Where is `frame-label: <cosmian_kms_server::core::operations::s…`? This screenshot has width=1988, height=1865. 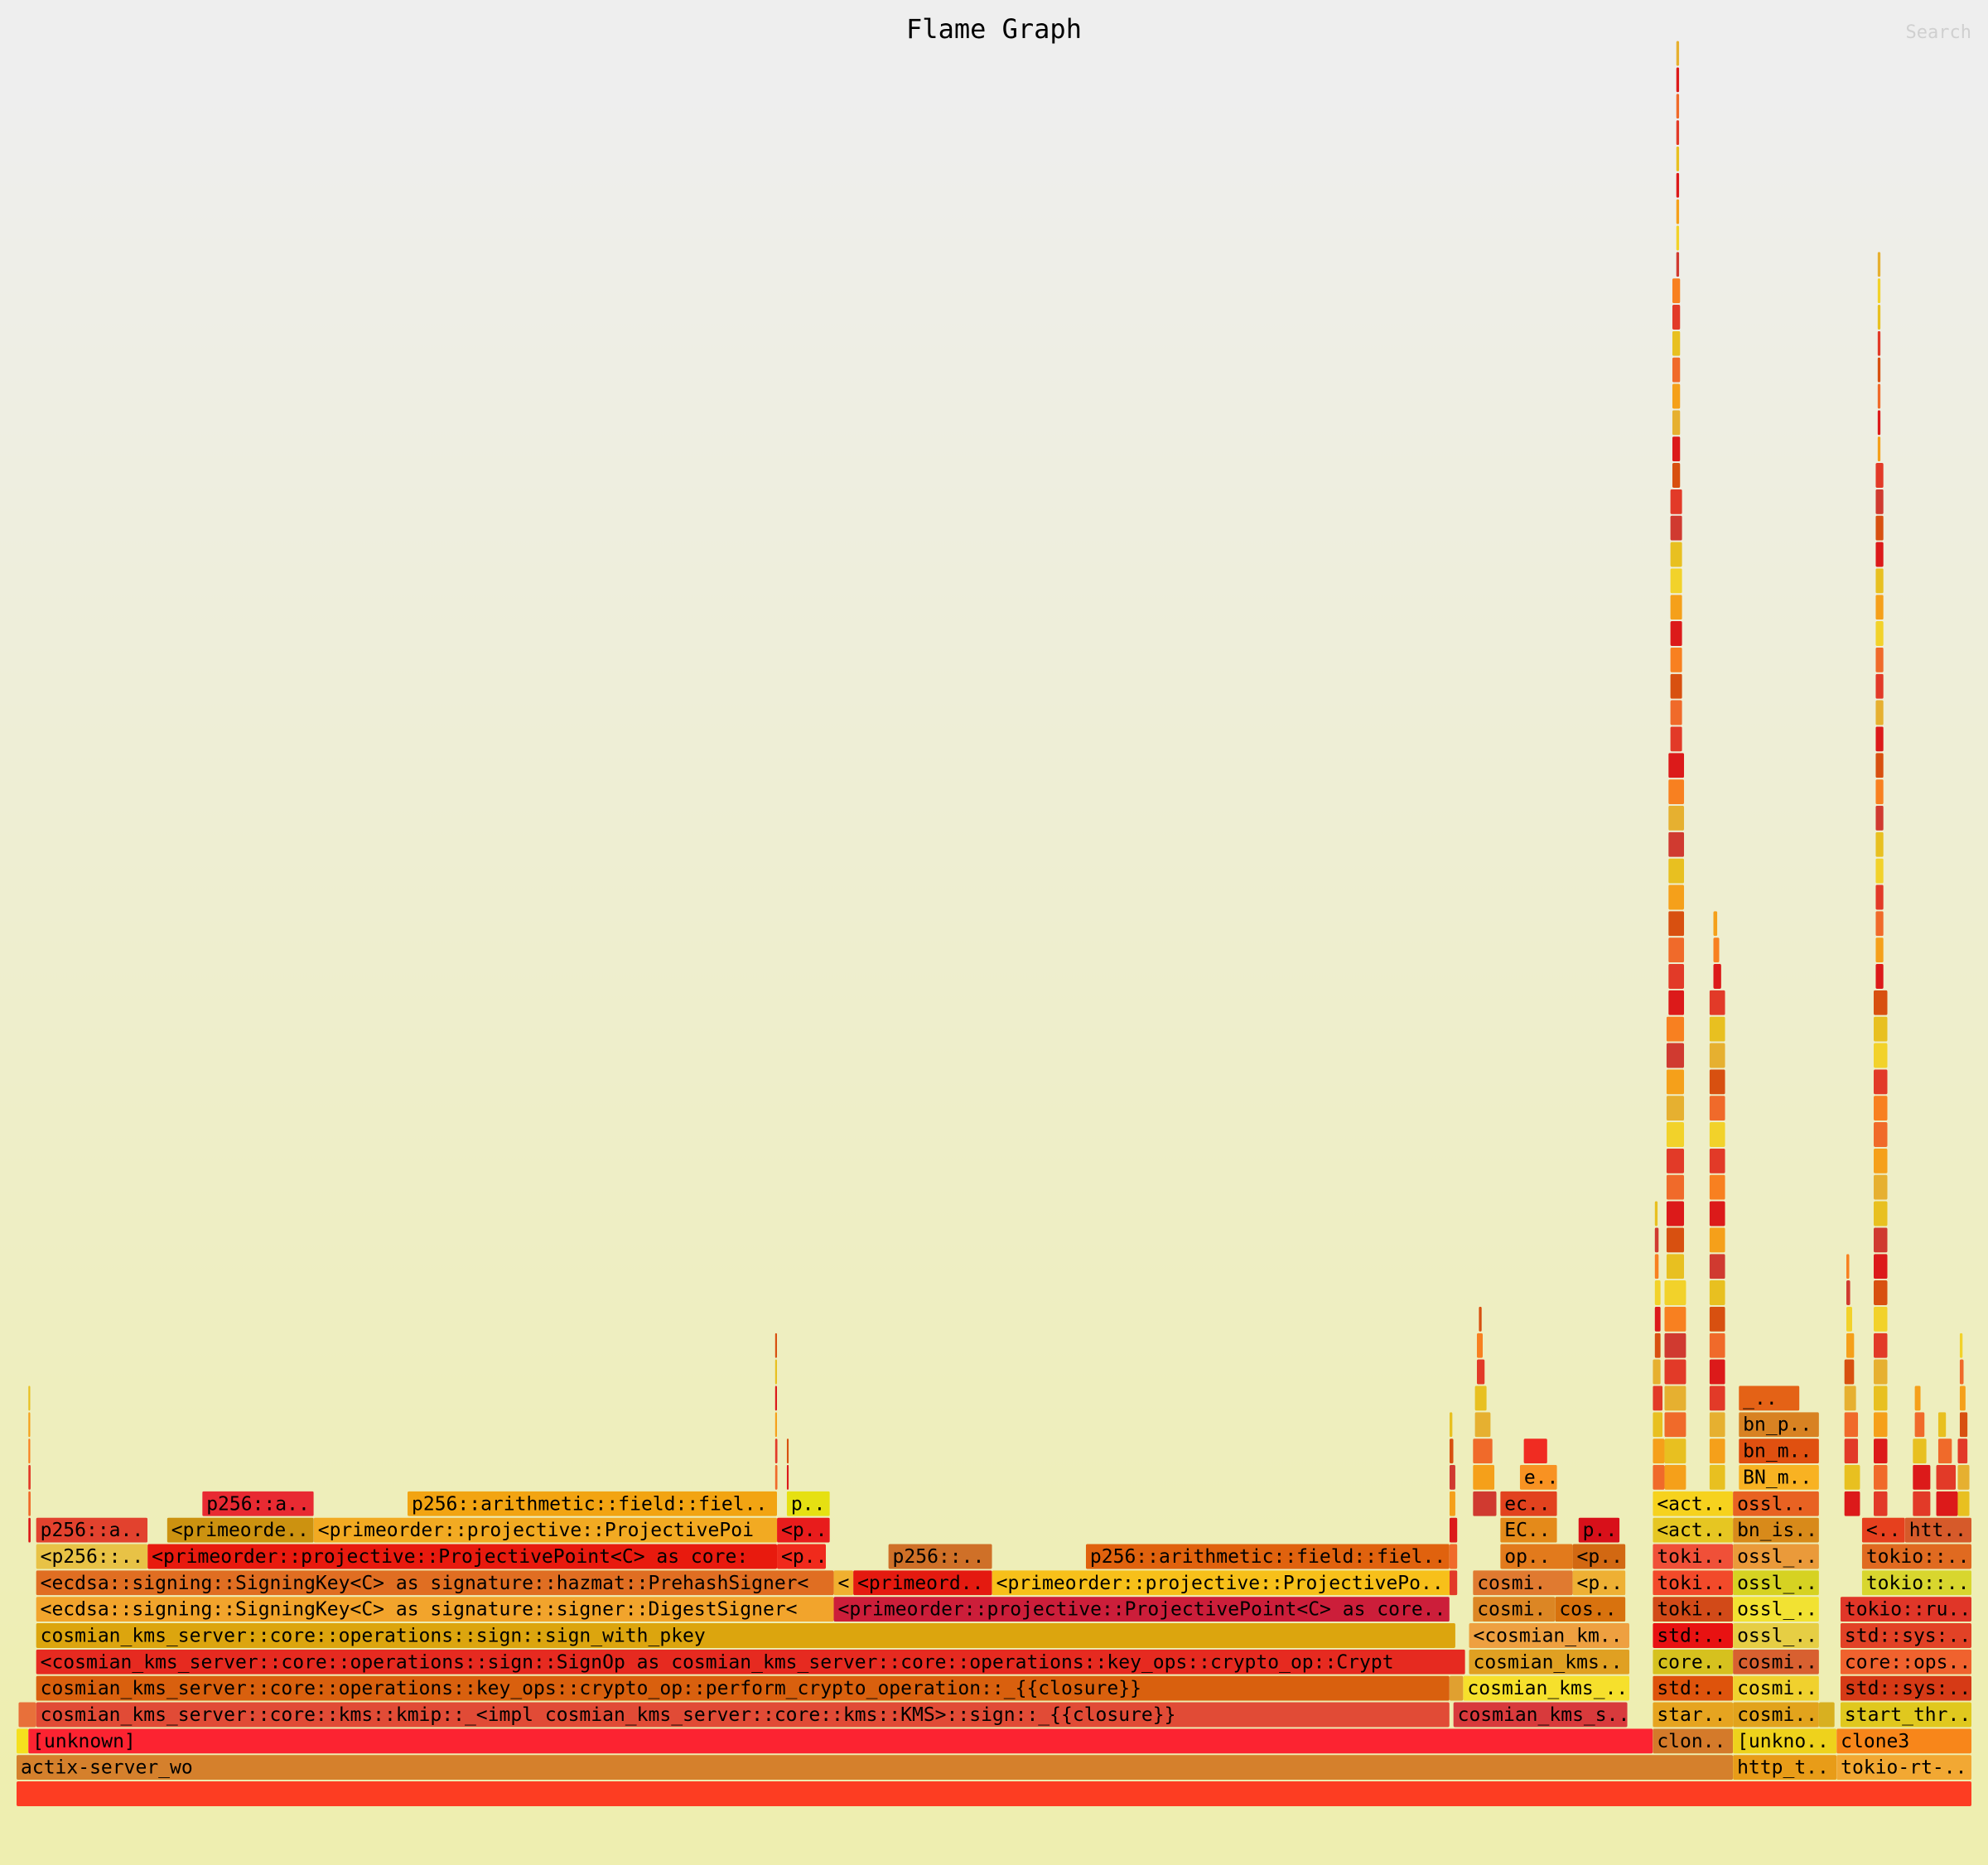
frame-label: <cosmian_kms_server::core::operations::s… is located at coordinates (717, 1662).